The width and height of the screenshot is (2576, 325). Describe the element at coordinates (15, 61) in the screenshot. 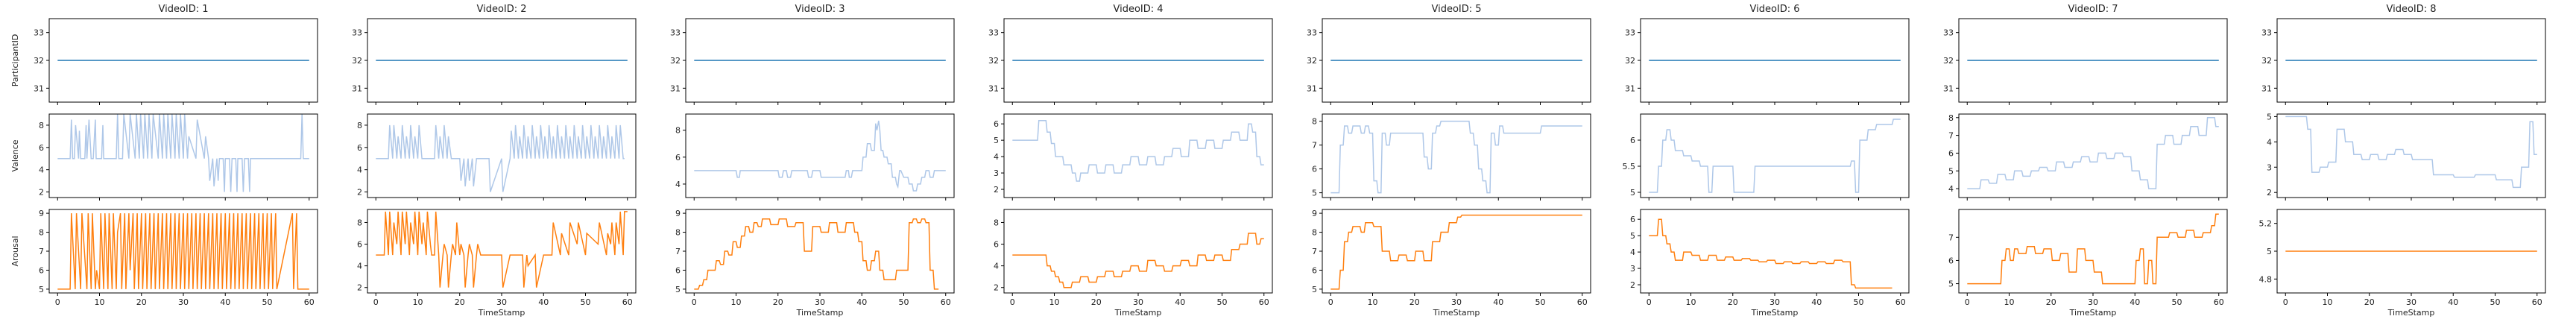

I see `y-axis-label: ParticipantID` at that location.